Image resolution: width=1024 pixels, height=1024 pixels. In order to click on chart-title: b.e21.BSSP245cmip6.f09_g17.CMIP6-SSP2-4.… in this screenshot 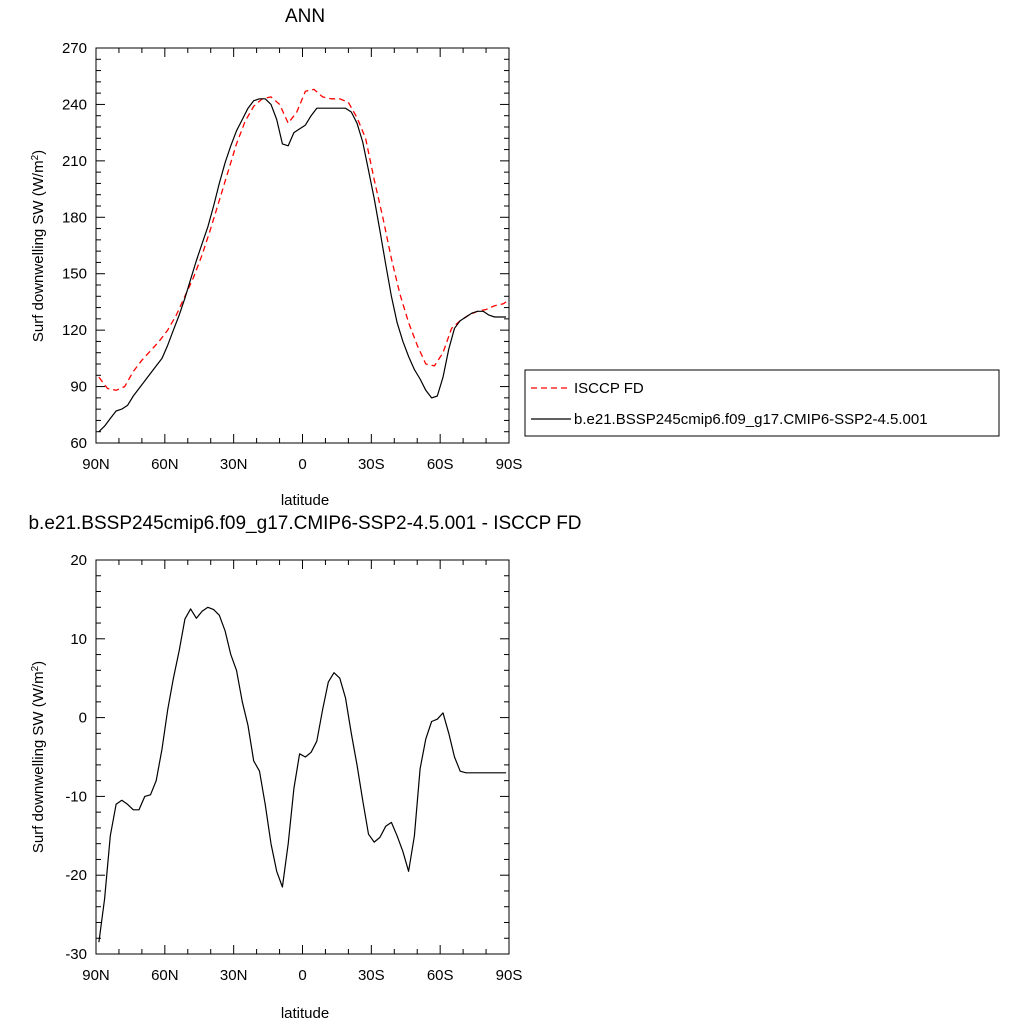, I will do `click(304, 523)`.